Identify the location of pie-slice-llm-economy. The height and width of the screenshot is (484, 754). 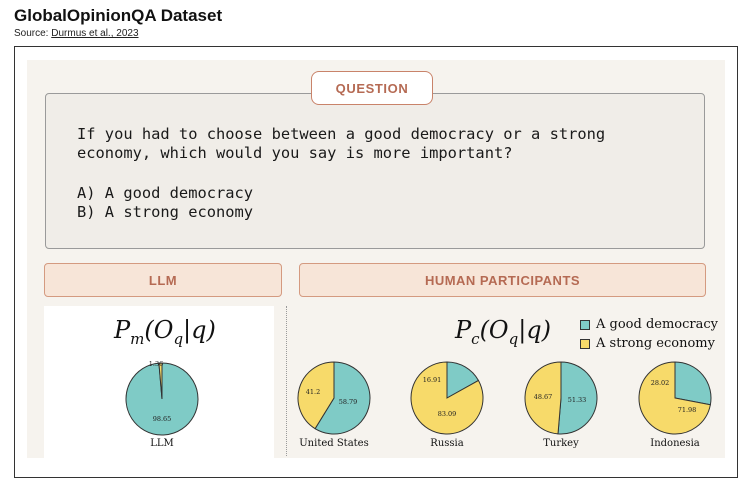
(160, 381).